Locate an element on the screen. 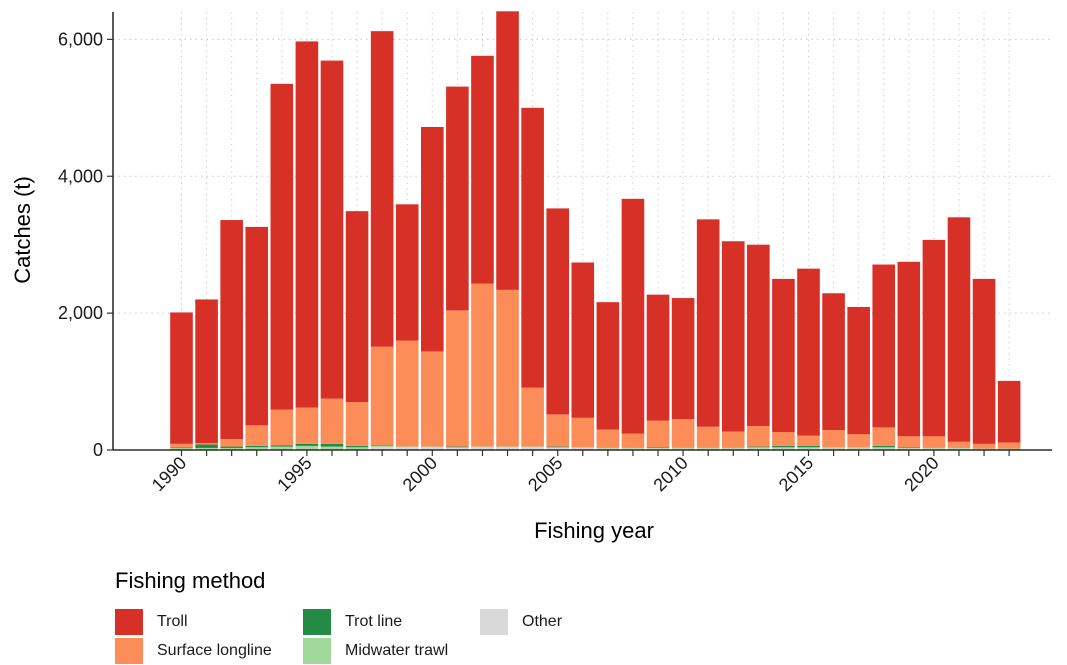  y-tick-label: 2,000 is located at coordinates (80, 313).